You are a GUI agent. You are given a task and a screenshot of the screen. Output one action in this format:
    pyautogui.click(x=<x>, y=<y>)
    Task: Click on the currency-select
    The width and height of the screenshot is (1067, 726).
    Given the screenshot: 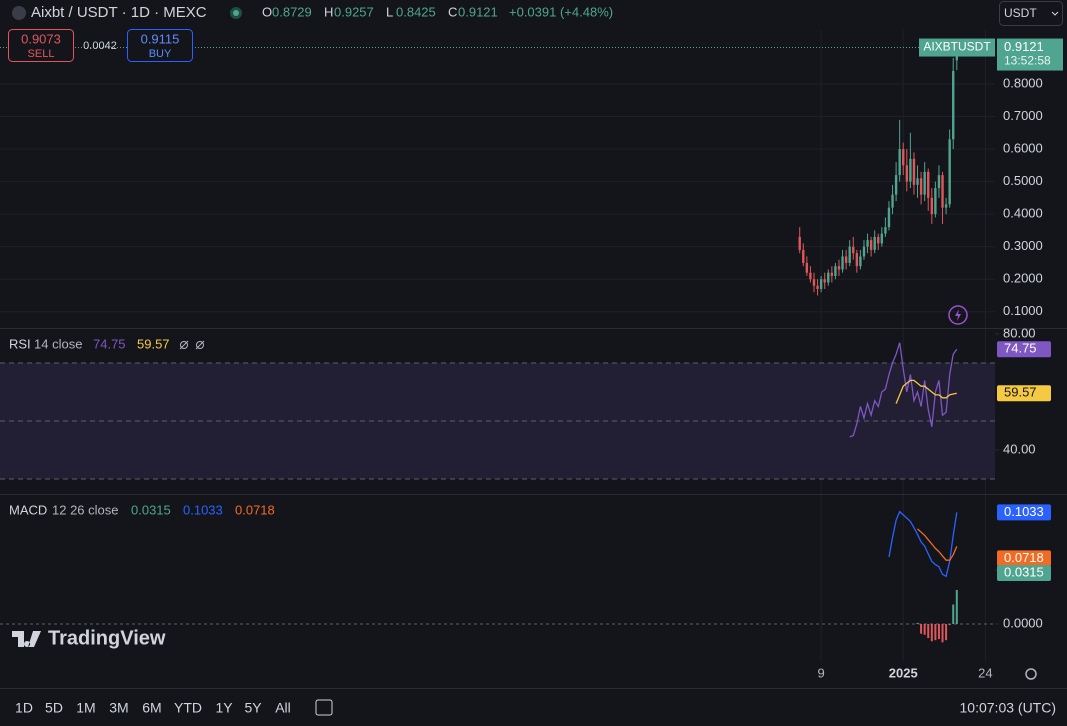 What is the action you would take?
    pyautogui.click(x=1031, y=13)
    